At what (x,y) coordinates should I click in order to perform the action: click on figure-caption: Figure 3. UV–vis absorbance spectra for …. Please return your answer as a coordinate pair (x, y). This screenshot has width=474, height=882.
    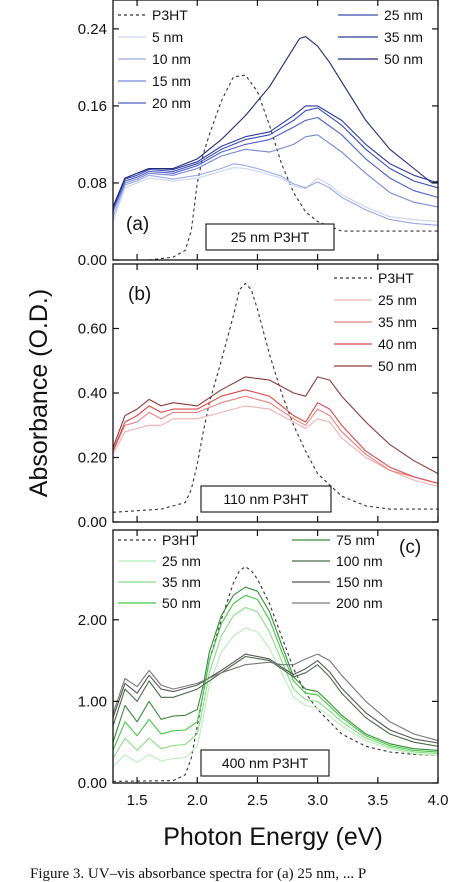
    Looking at the image, I should click on (198, 874).